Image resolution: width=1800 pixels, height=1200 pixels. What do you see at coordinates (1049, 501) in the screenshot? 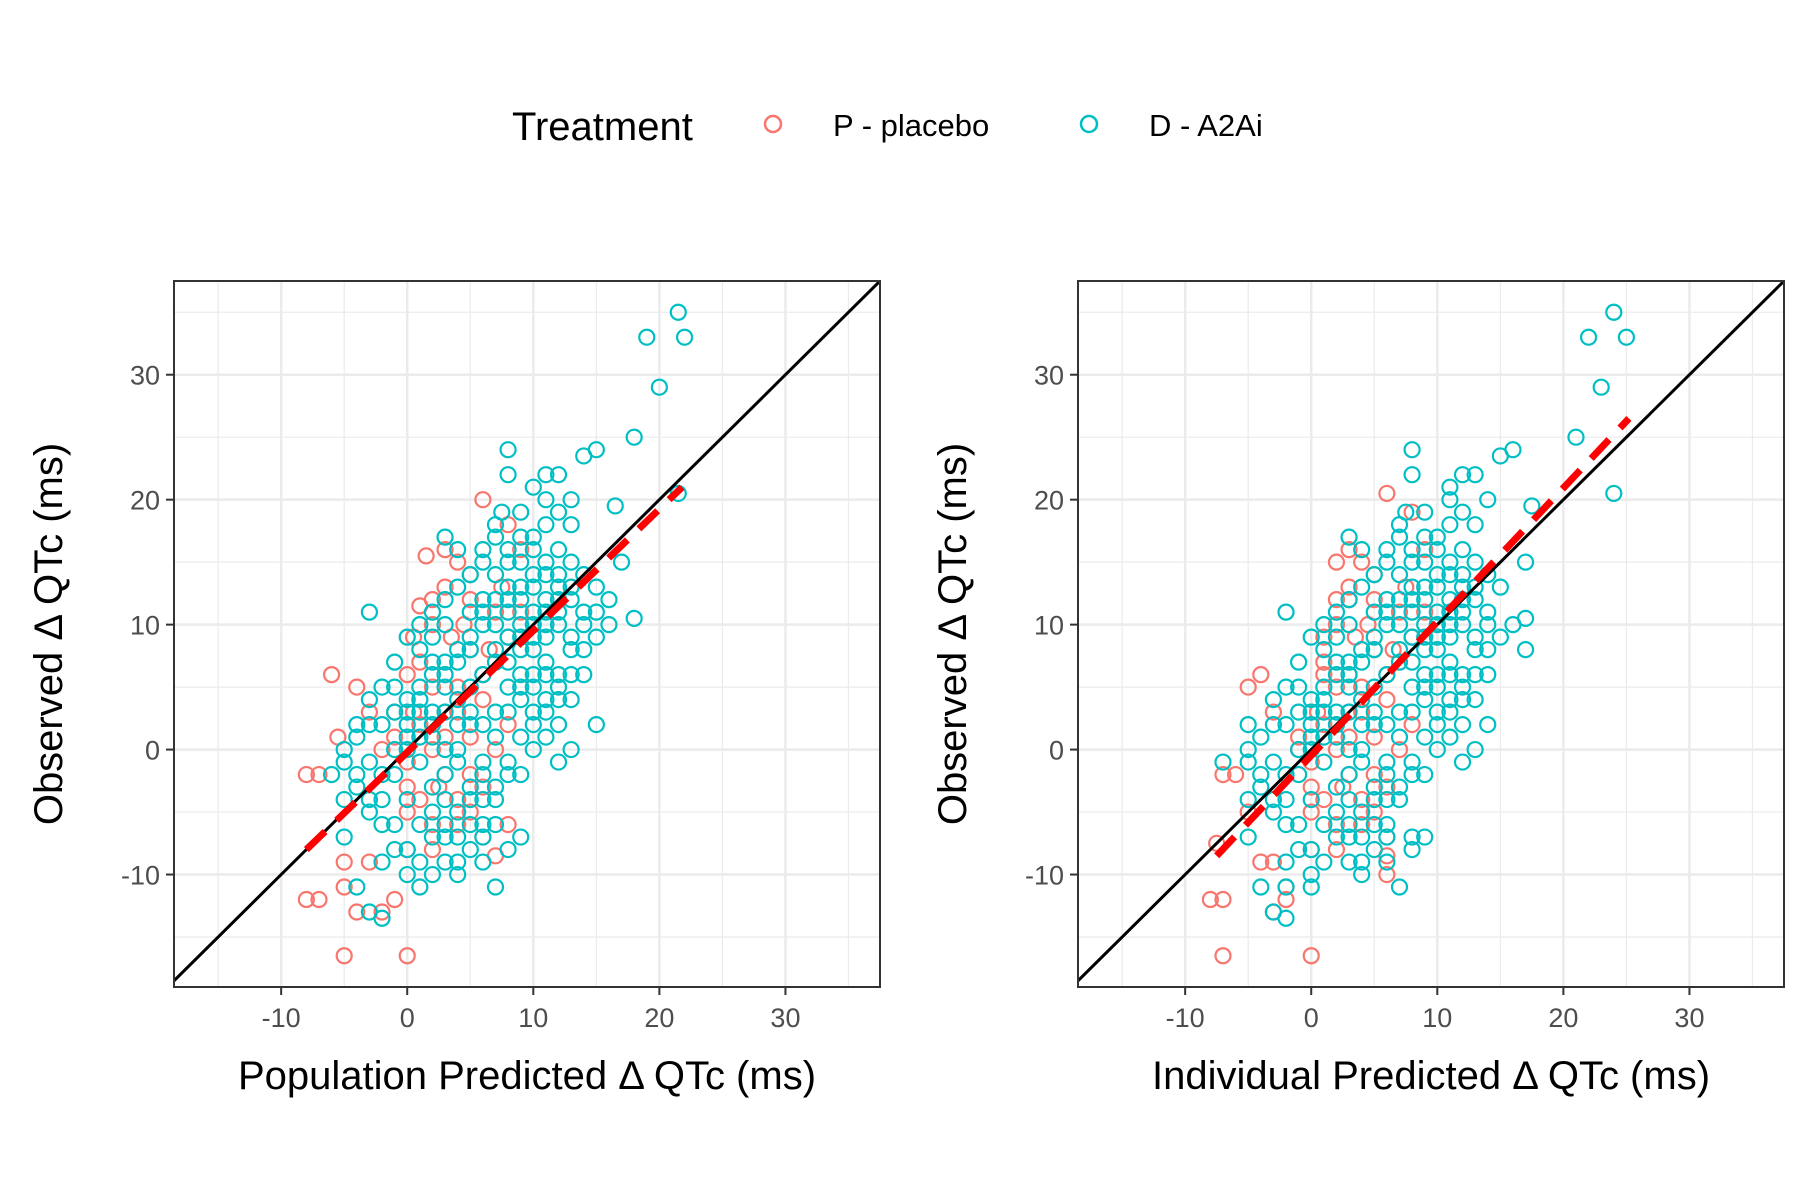
I see `y-tick-label: 20` at bounding box center [1049, 501].